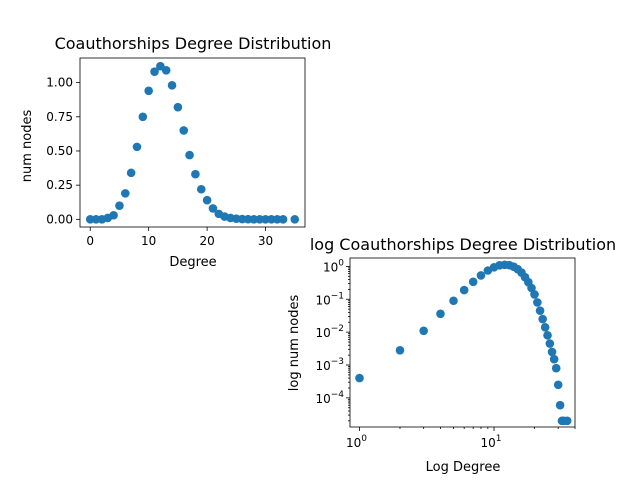  Describe the element at coordinates (193, 43) in the screenshot. I see `chart0-title: Coauthorships Degree Distribution` at that location.